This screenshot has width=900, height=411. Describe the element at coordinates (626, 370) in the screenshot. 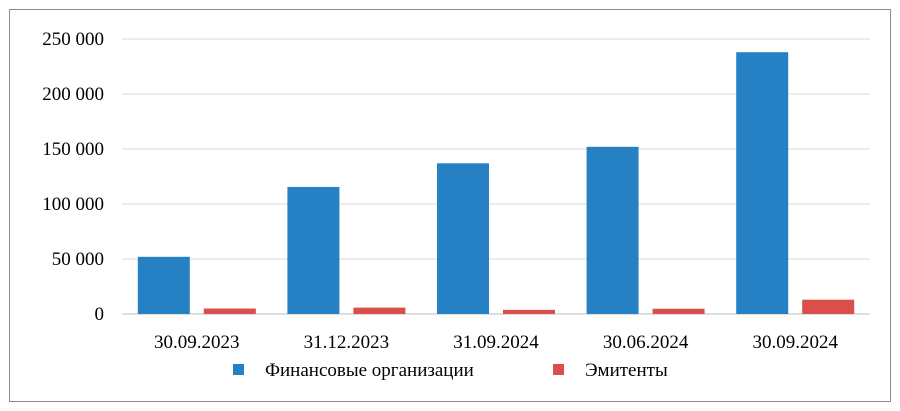

I see `legend-label: Эмитенты` at that location.